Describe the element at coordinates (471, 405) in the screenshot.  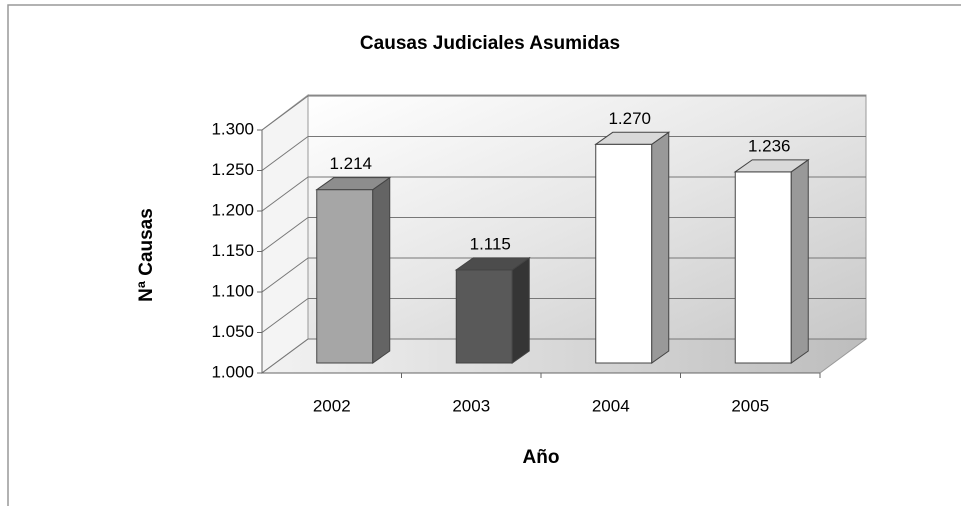
I see `x-tick-label: 2003` at that location.